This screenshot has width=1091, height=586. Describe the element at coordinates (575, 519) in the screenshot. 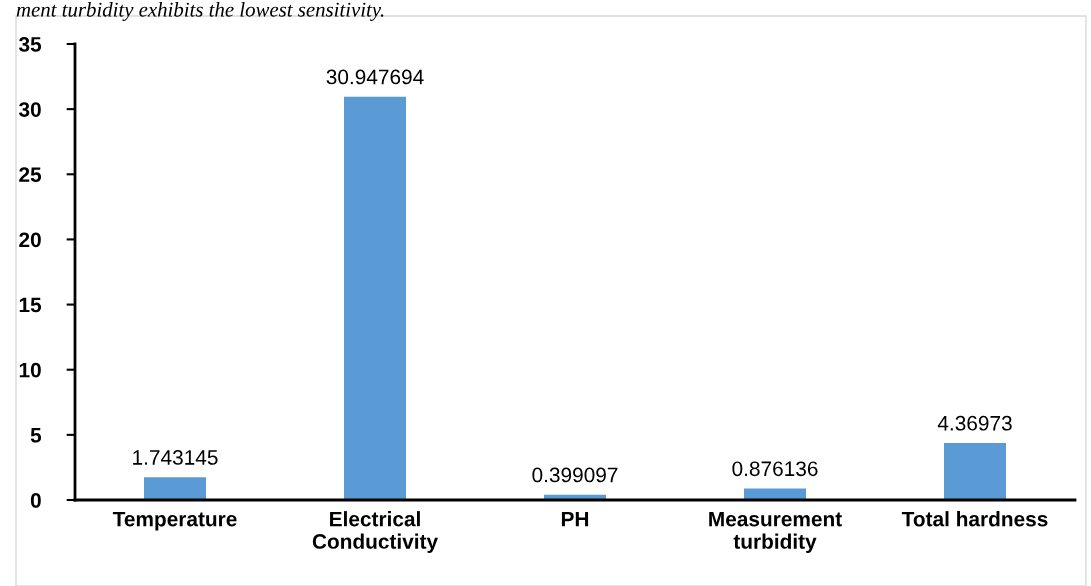

I see `x-tick-label: PH` at that location.